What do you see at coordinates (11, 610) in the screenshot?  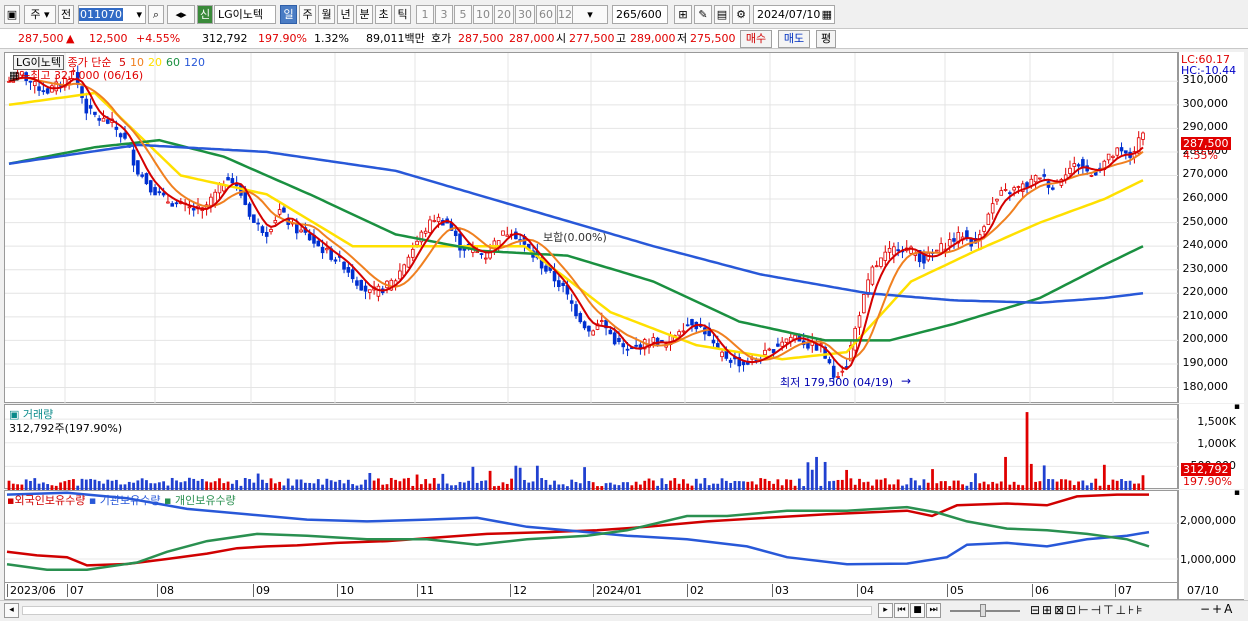 I see `scroll-left-button: ◂` at bounding box center [11, 610].